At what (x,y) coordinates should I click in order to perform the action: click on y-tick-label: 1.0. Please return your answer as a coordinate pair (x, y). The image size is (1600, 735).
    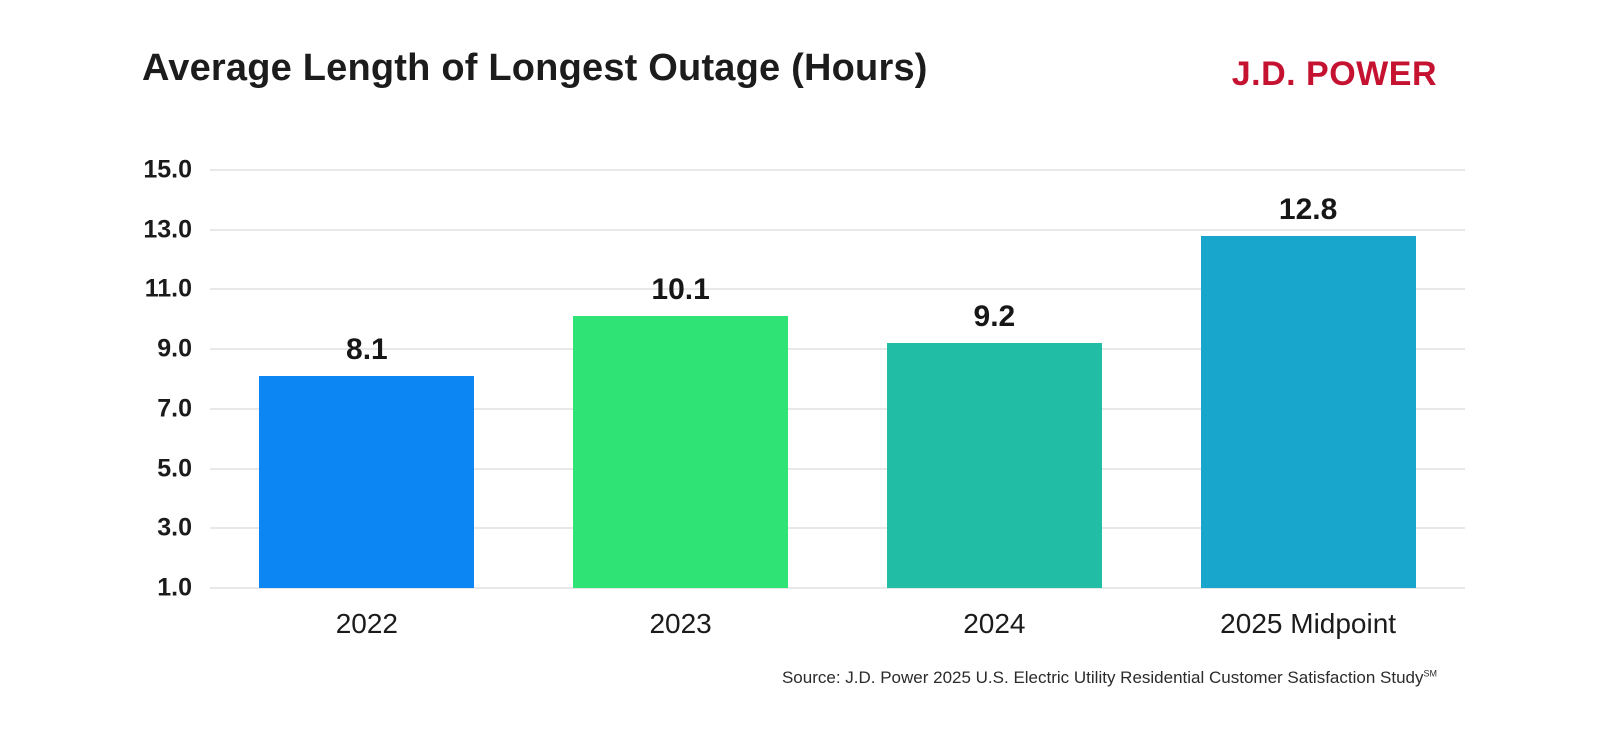
    Looking at the image, I should click on (174, 587).